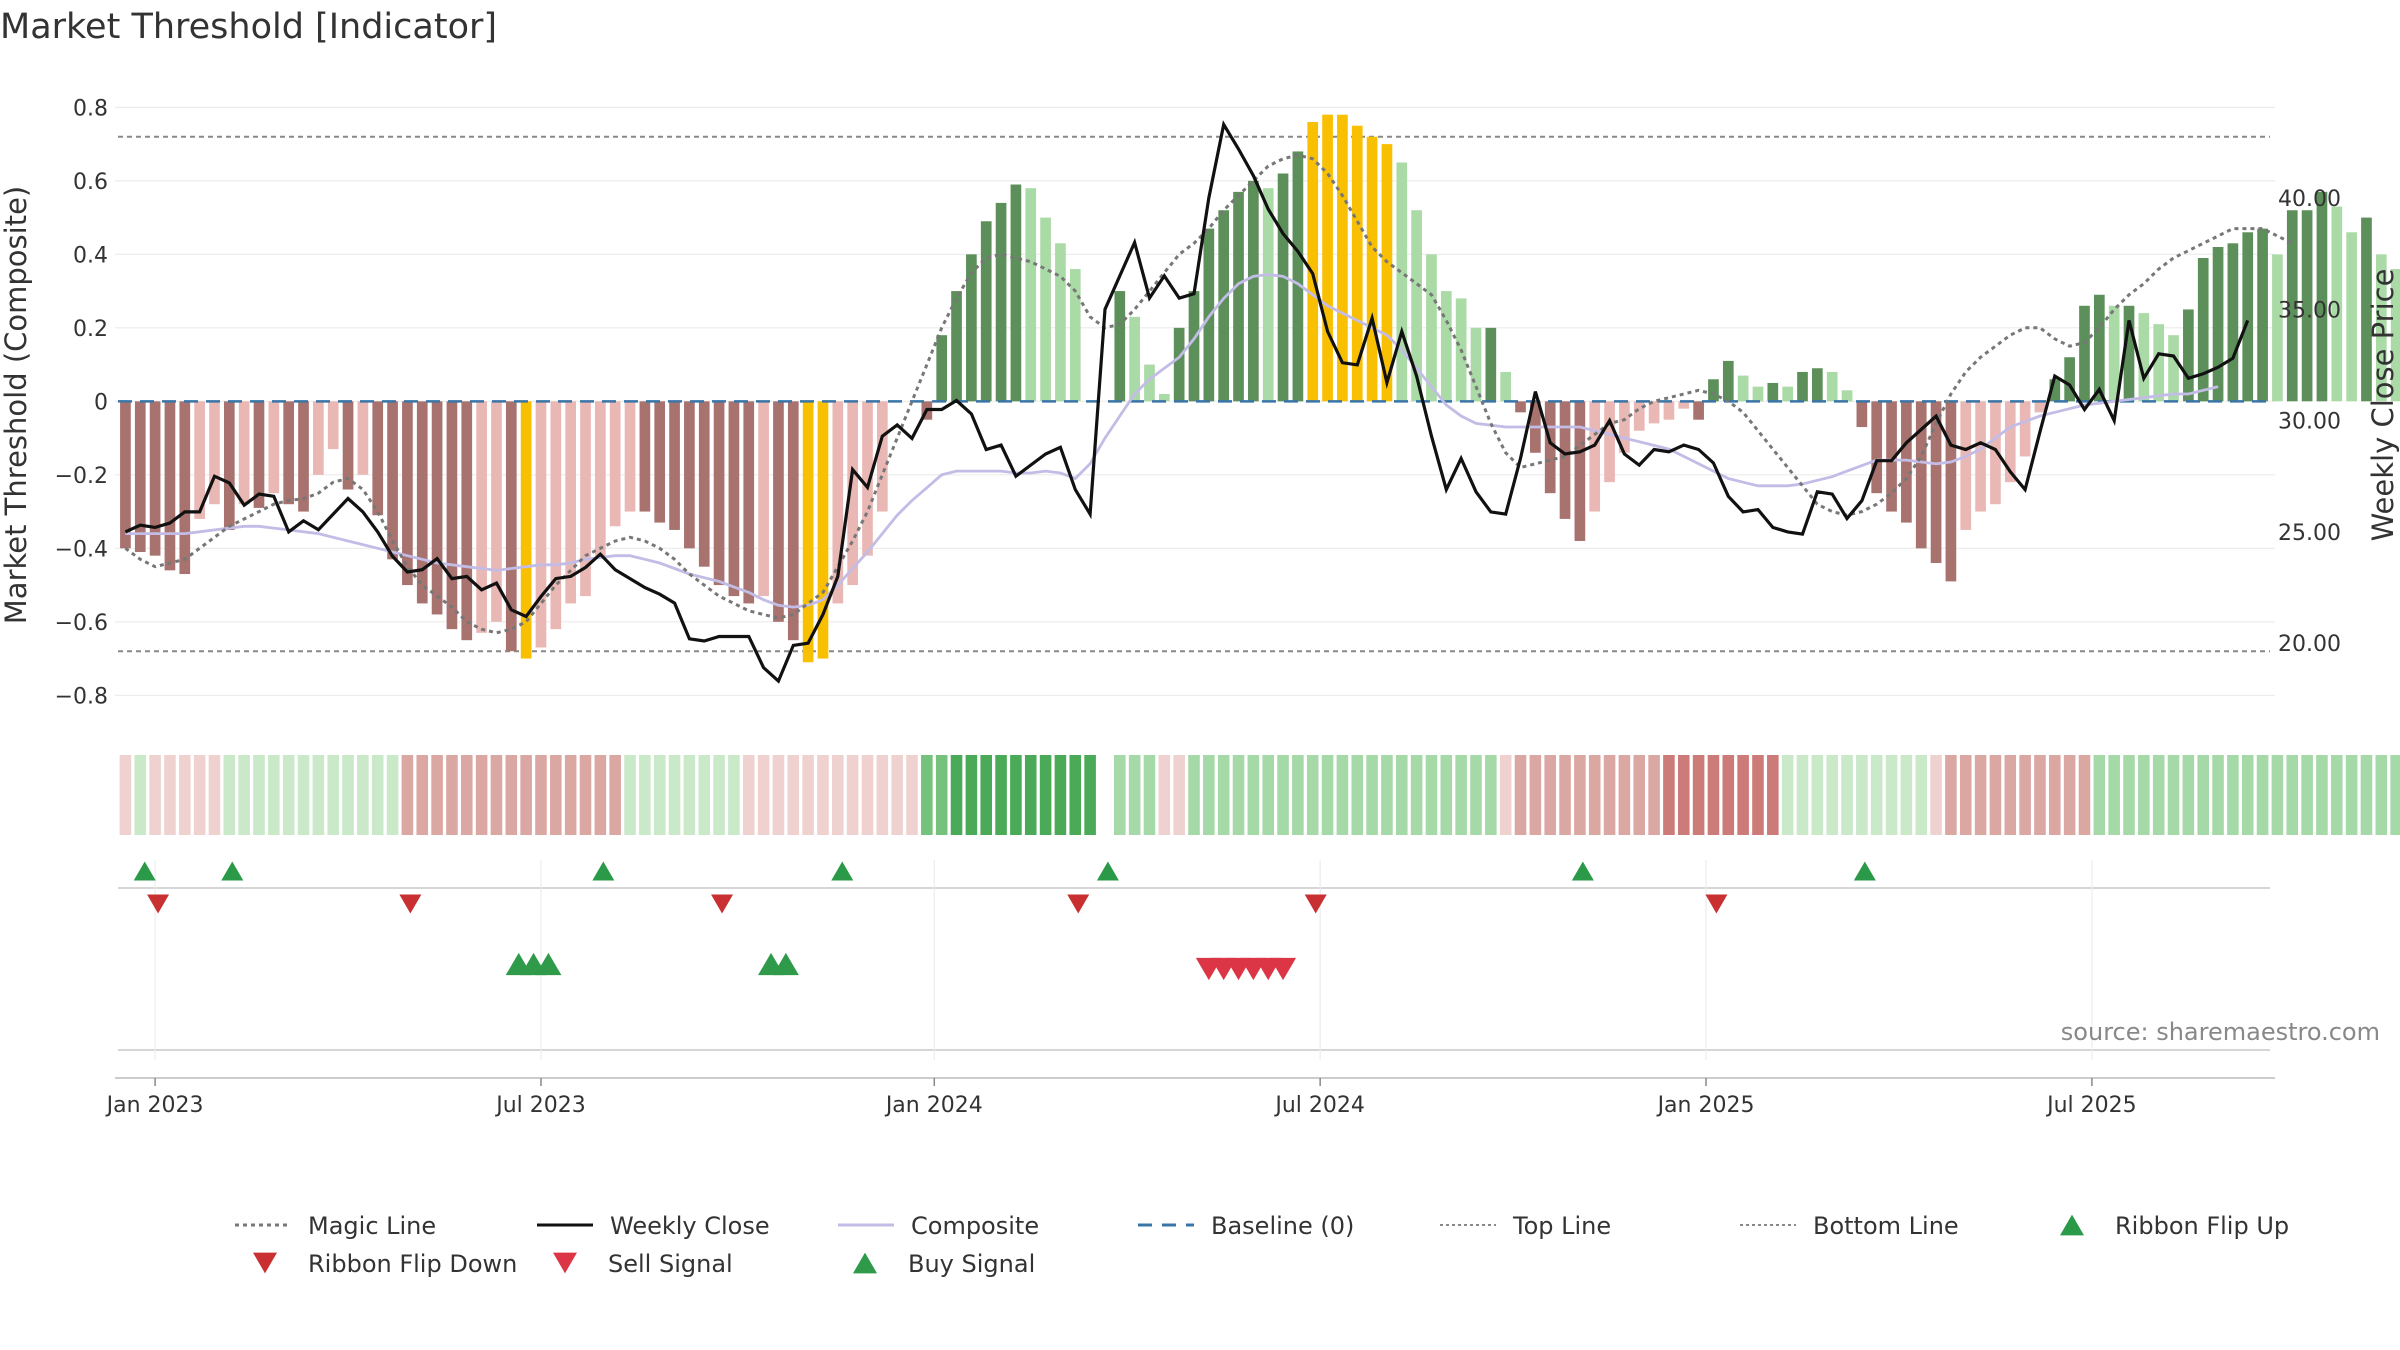 This screenshot has width=2400, height=1350. Describe the element at coordinates (1194, 960) in the screenshot. I see `signal-markers` at that location.